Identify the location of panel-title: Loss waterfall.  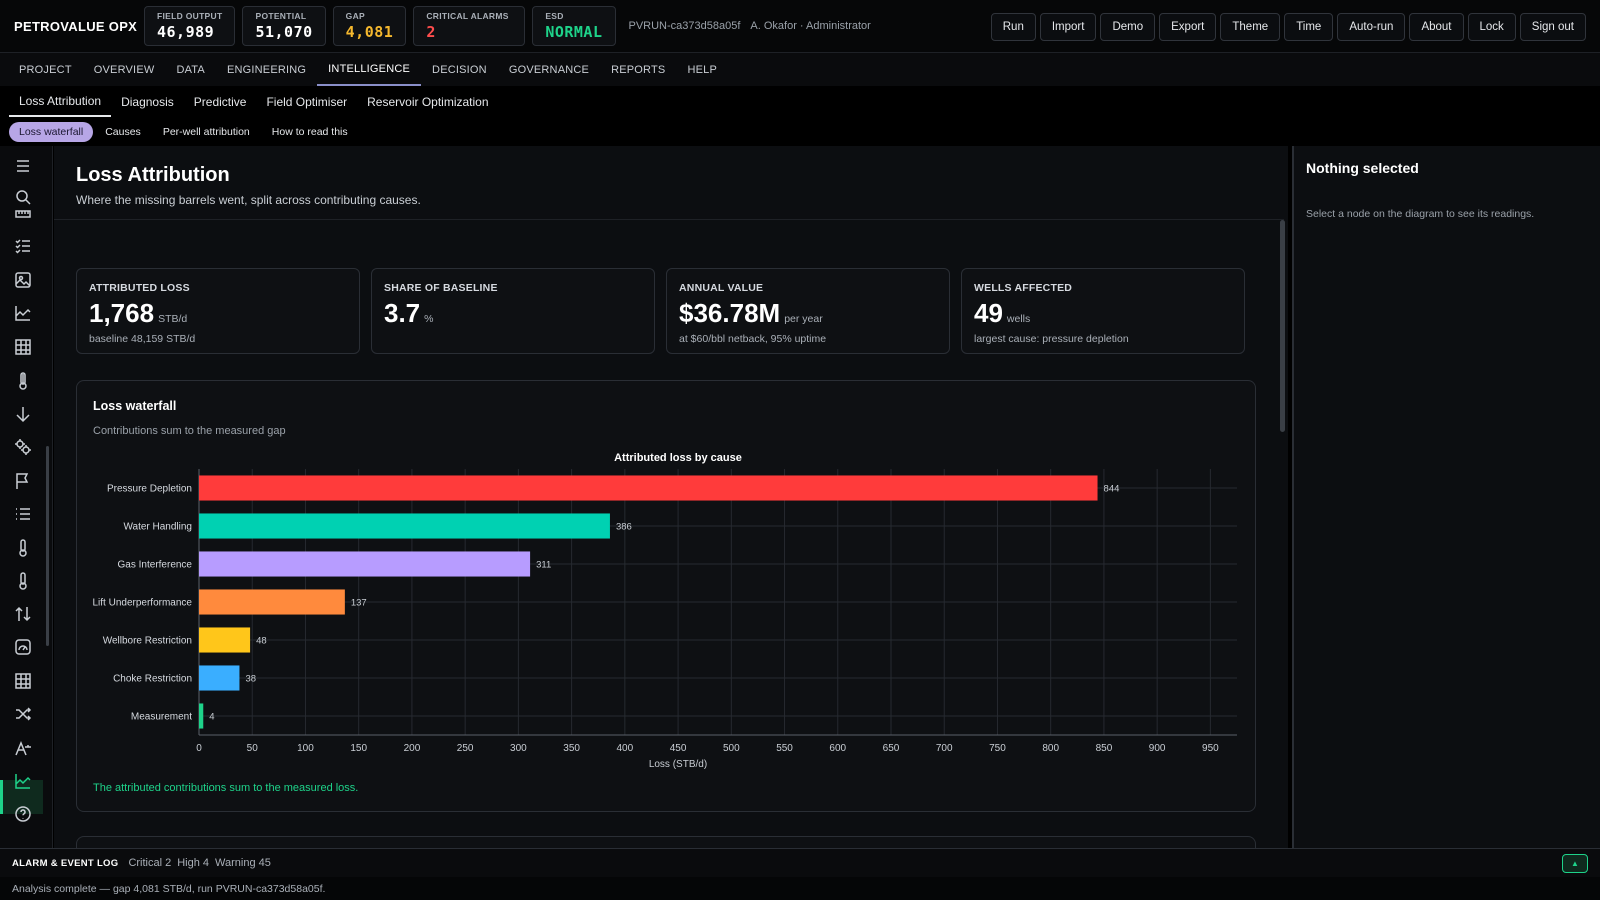
(135, 406).